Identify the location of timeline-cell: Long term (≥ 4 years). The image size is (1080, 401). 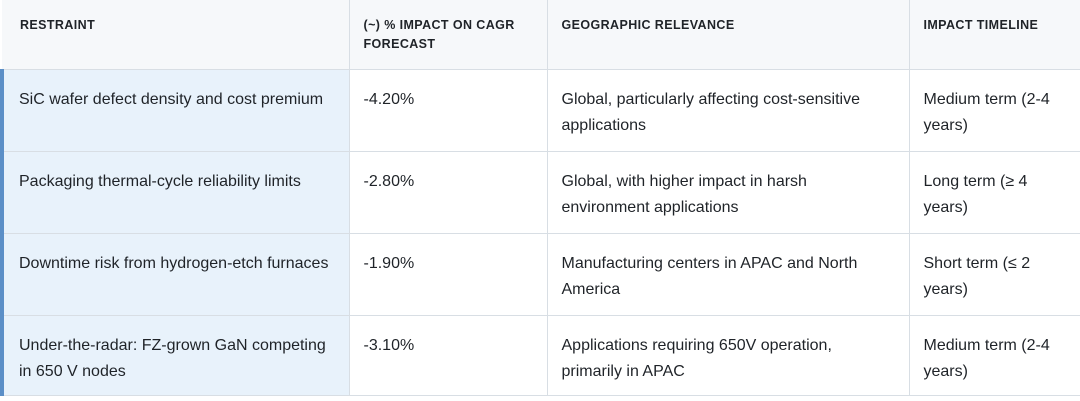
(994, 192).